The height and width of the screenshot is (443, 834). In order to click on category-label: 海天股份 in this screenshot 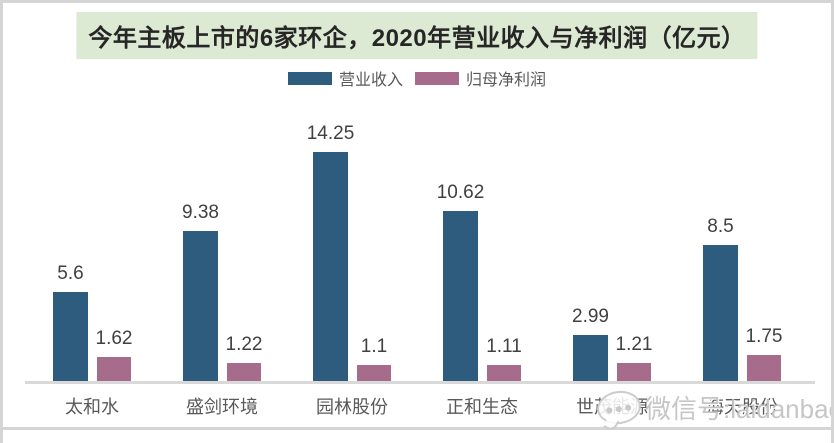, I will do `click(742, 407)`.